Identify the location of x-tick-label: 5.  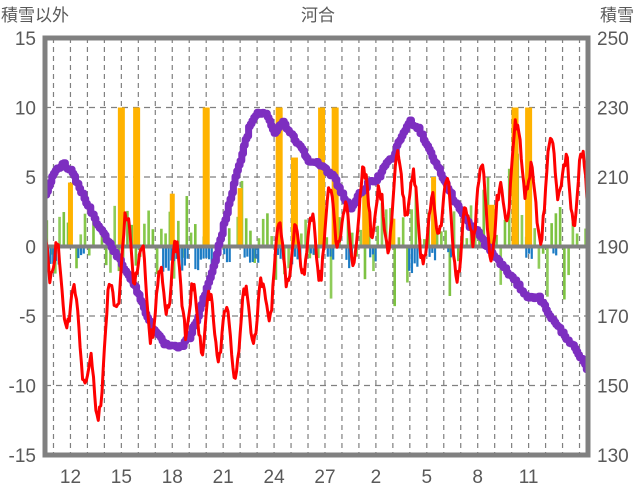
(427, 477).